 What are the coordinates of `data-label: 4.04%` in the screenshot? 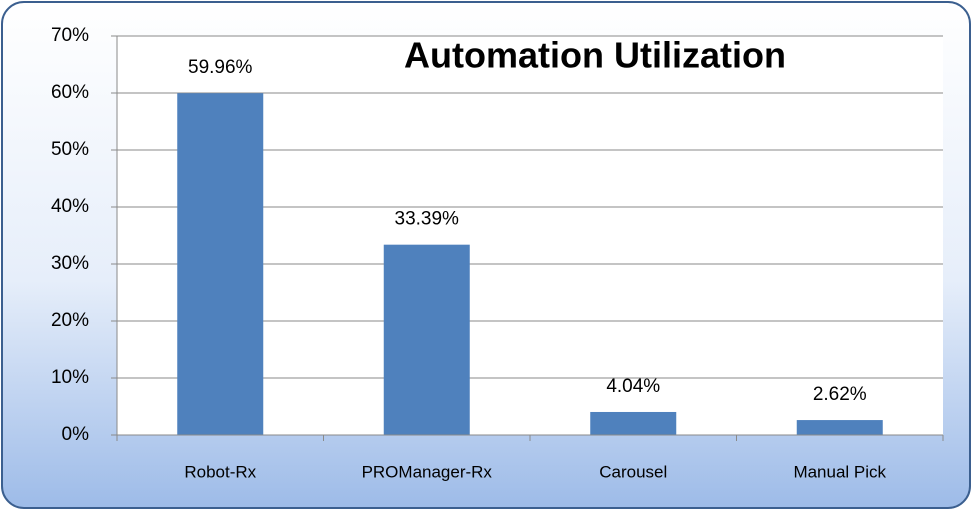 It's located at (633, 386).